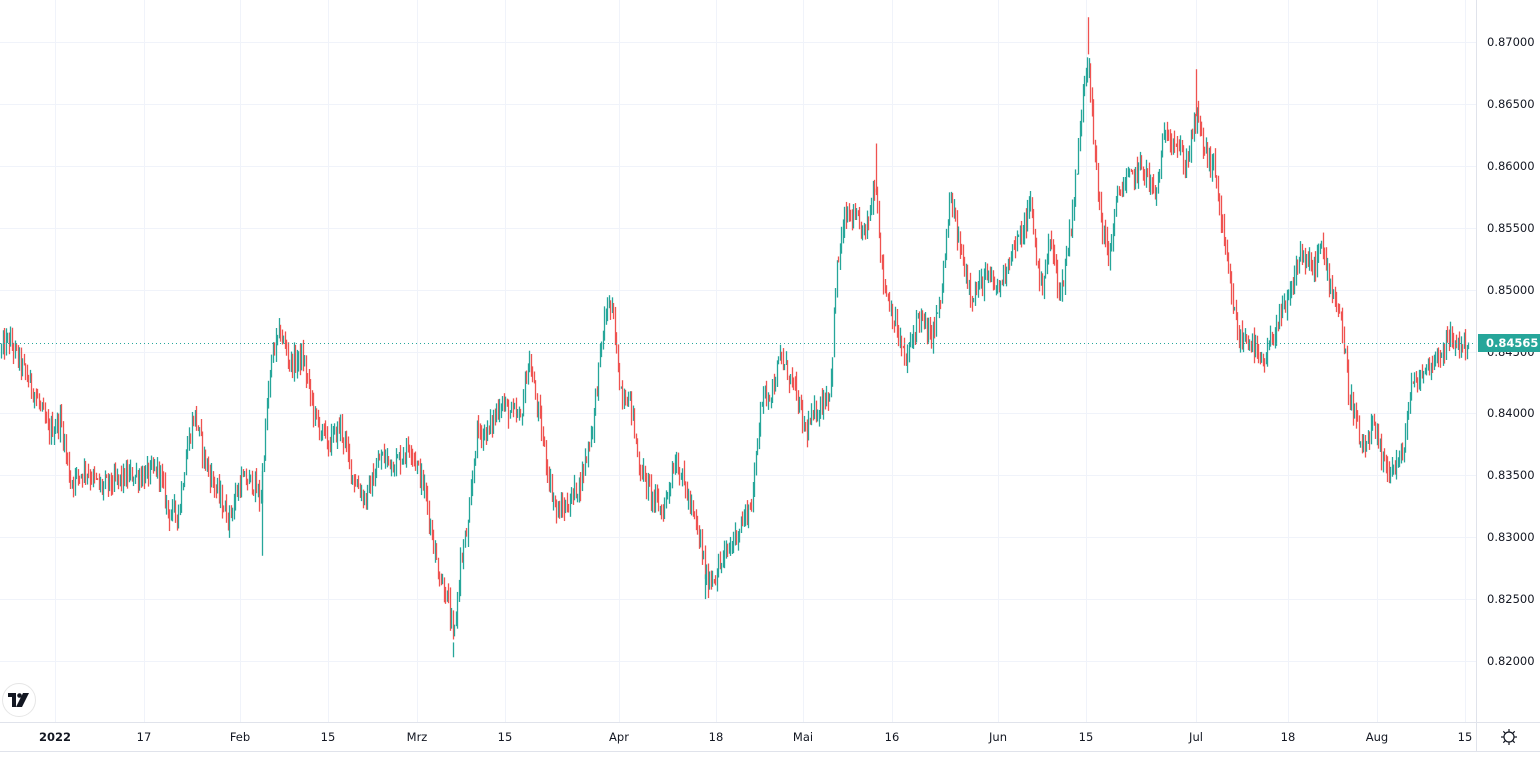  Describe the element at coordinates (1511, 165) in the screenshot. I see `price-tick-label: 0.86000` at that location.